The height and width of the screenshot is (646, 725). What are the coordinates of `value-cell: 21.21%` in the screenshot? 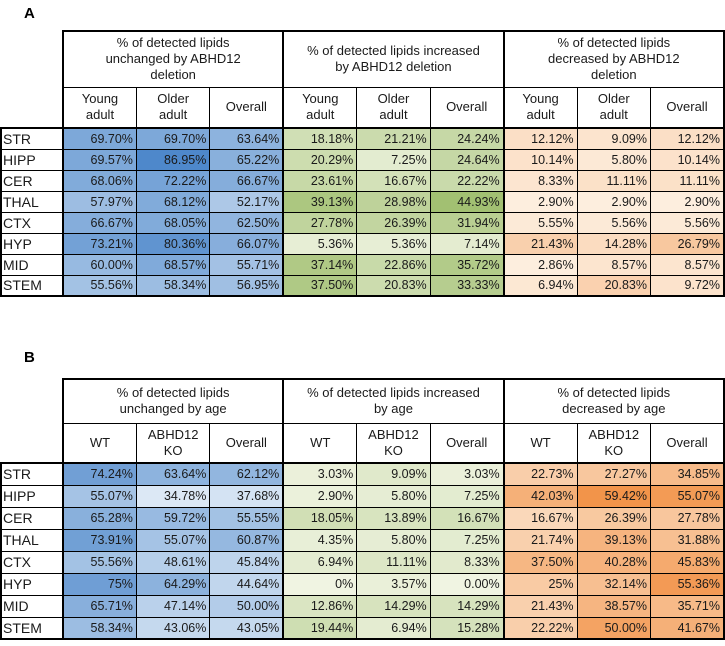 It's located at (393, 138).